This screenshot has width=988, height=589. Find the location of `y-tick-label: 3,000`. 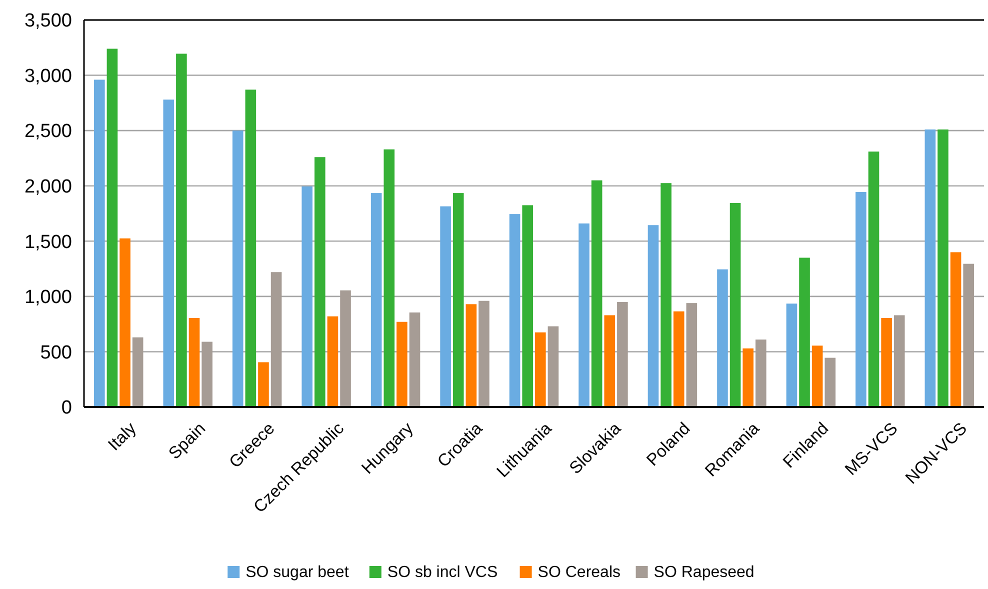

y-tick-label: 3,000 is located at coordinates (48, 76).